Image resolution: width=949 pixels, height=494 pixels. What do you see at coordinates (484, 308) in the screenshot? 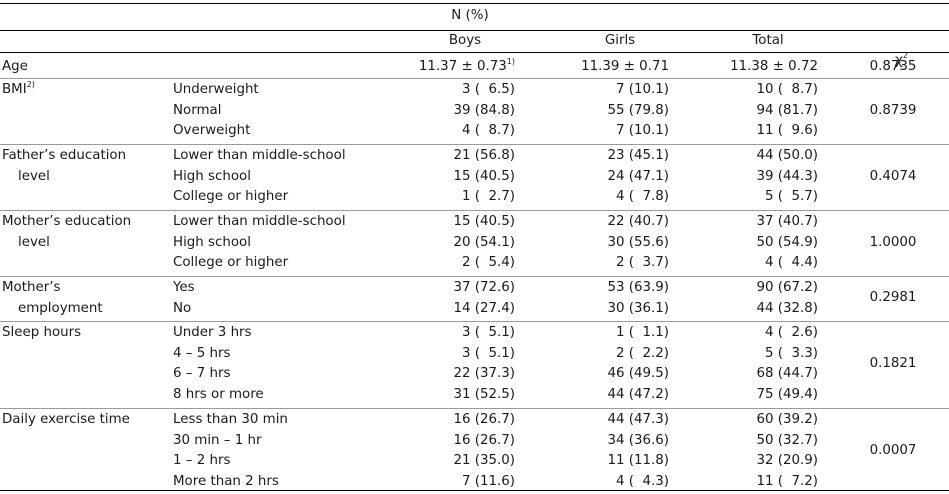
I see `cell-boys-value: 14 (27.4)` at bounding box center [484, 308].